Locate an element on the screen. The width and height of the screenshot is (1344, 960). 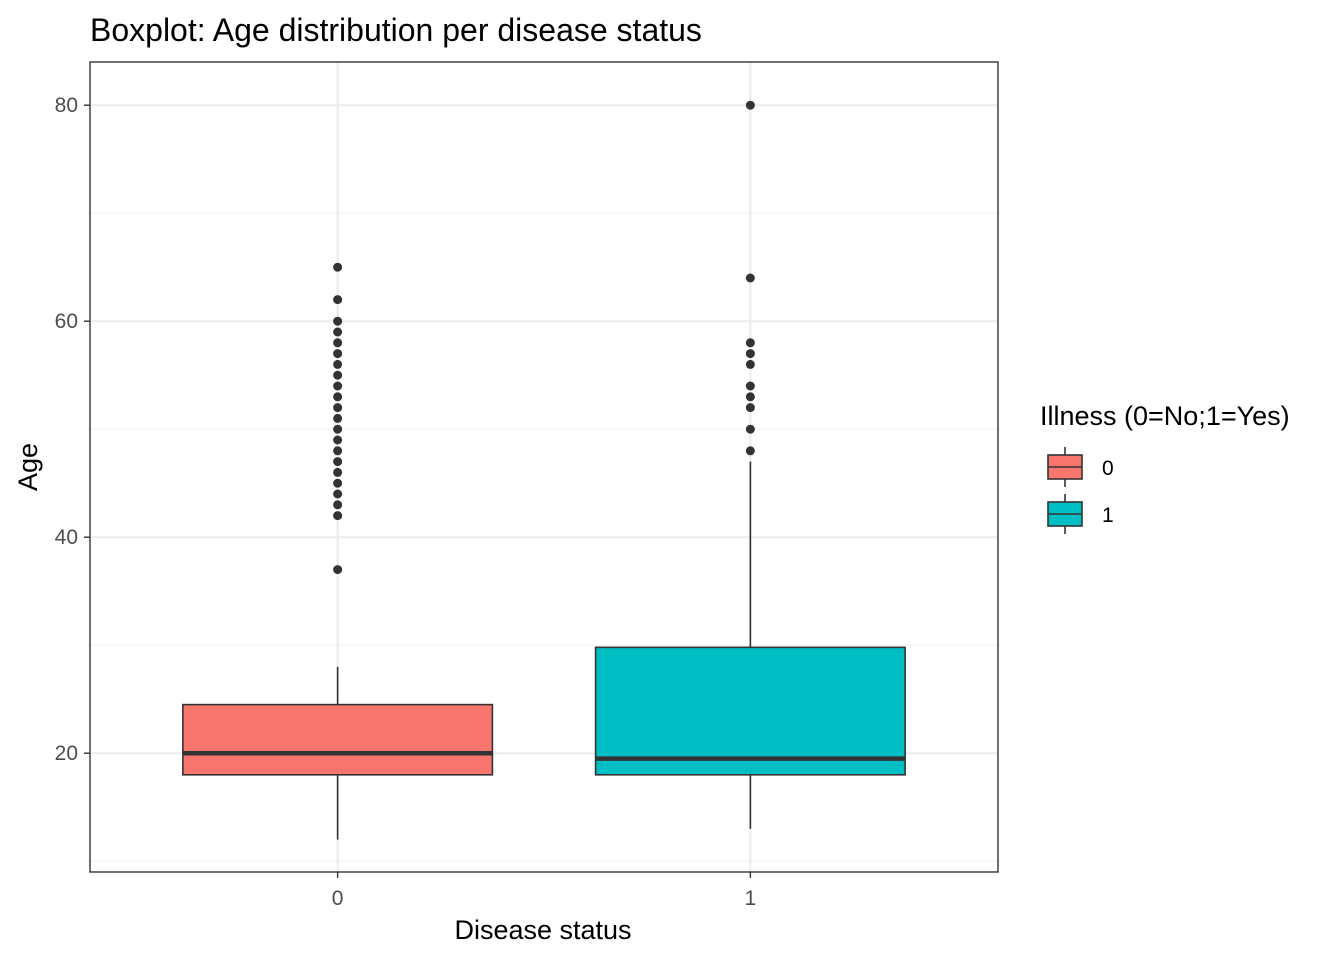
legend-entries: 01 is located at coordinates (1080, 490).